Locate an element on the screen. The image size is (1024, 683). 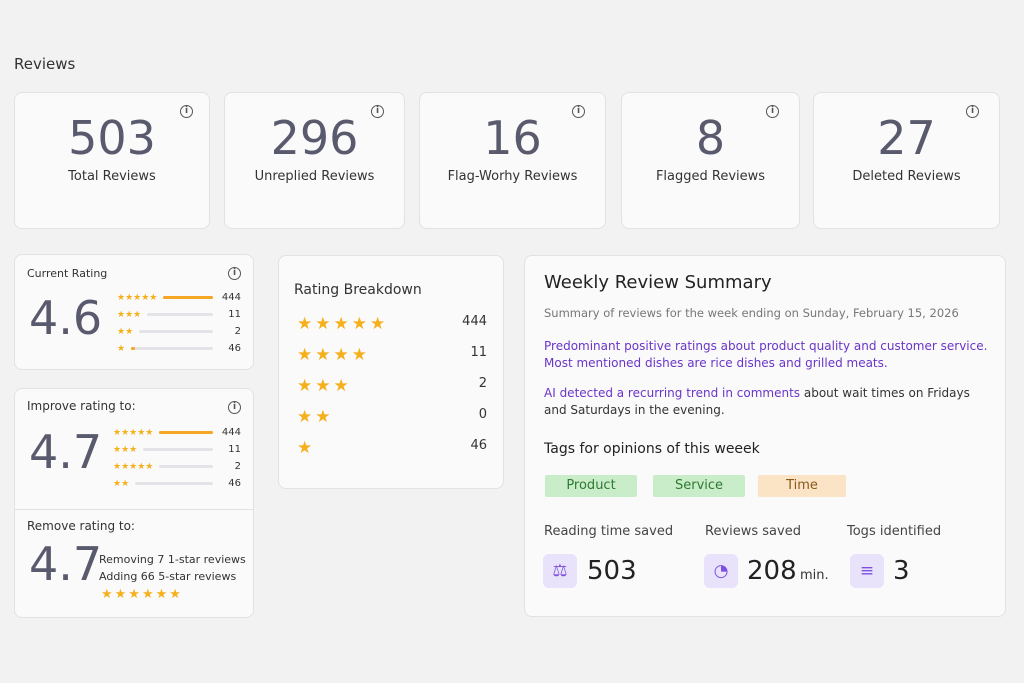
current-rating-card: Current Rating i 4.6 ★★★★★ 444 ★★★ 11 ★★ 2 ★ 46 is located at coordinates (134, 312).